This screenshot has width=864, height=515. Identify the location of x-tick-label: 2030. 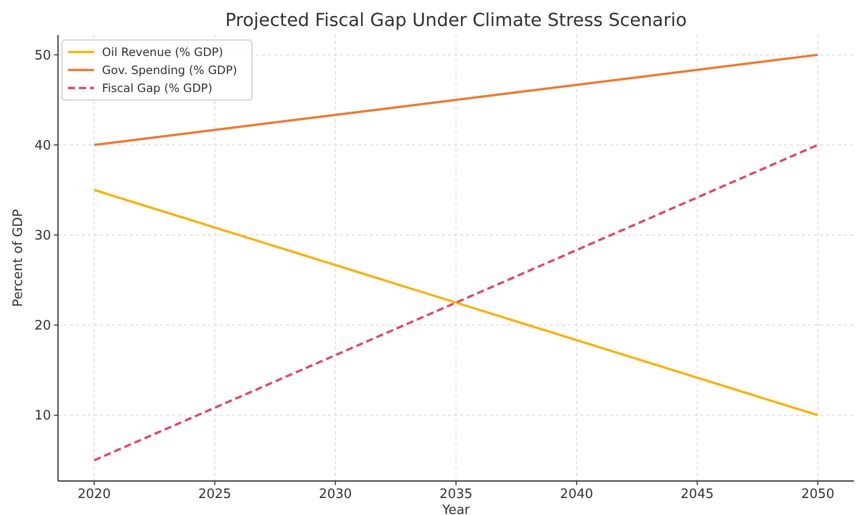
(335, 494).